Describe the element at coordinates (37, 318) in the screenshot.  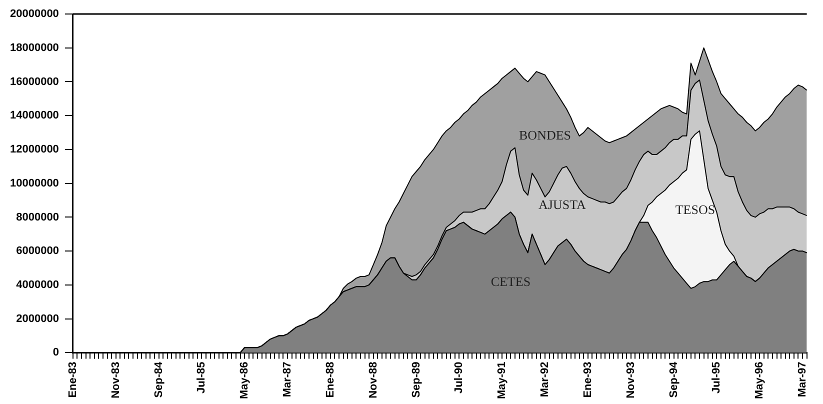
I see `y-tick-label: 2000000` at that location.